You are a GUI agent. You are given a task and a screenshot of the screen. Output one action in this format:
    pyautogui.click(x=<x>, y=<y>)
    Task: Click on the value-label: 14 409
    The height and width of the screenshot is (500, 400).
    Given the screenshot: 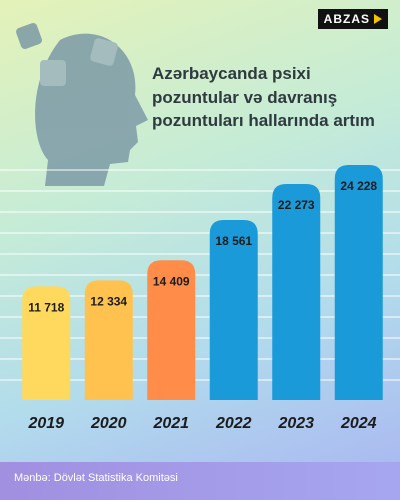 What is the action you would take?
    pyautogui.click(x=171, y=281)
    